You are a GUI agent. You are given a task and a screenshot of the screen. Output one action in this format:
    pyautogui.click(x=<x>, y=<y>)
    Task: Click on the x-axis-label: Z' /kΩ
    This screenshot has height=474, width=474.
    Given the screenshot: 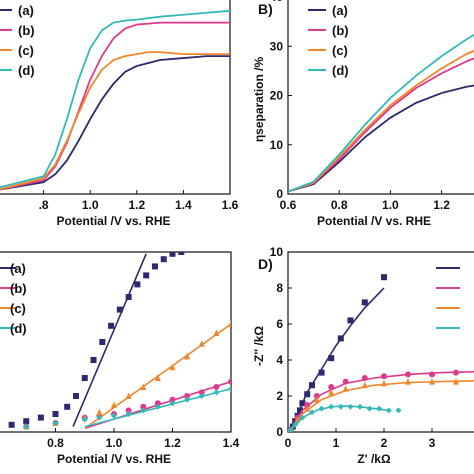 What is the action you would take?
    pyautogui.click(x=374, y=459)
    